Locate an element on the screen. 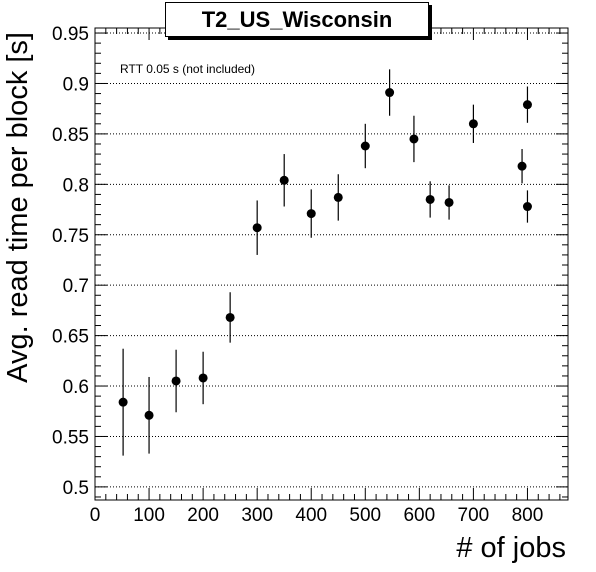  x-tick-label: 600 is located at coordinates (419, 515).